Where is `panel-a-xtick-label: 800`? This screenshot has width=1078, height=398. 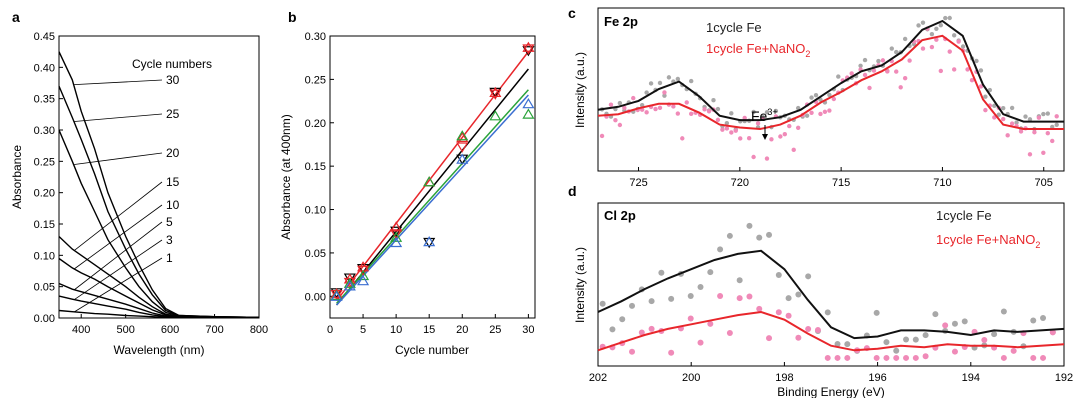
panel-a-xtick-label: 800 is located at coordinates (259, 330).